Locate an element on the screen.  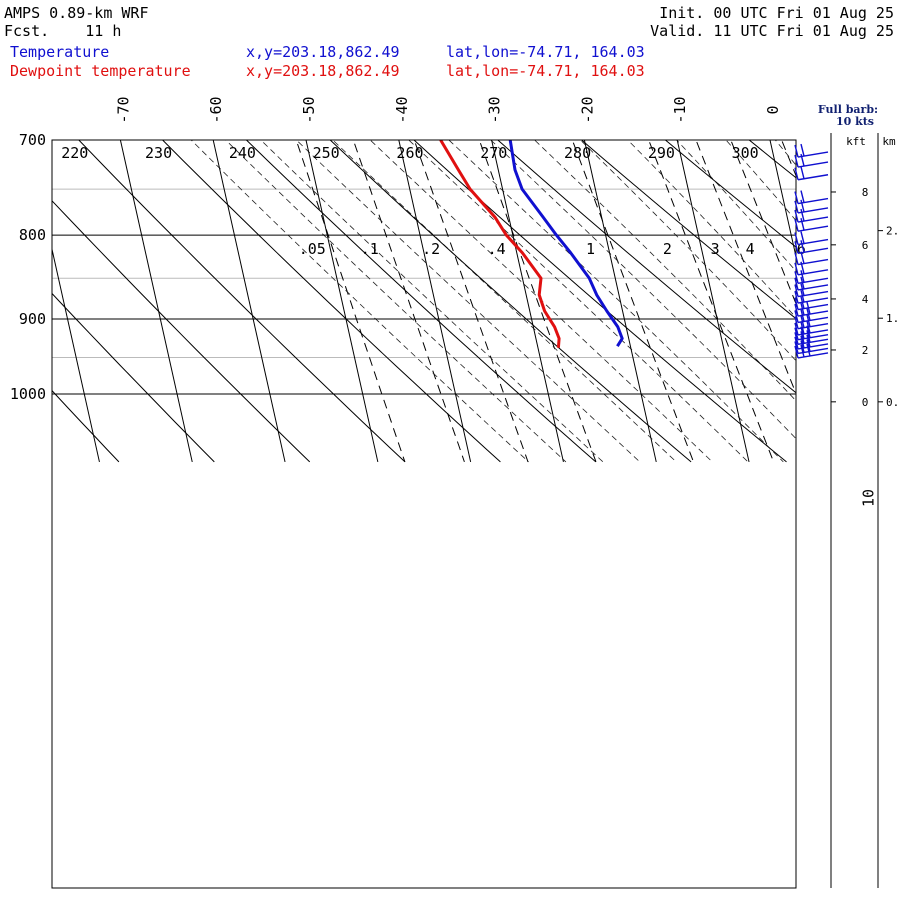
legend-temperature-name: Temperature is located at coordinates (60, 52).